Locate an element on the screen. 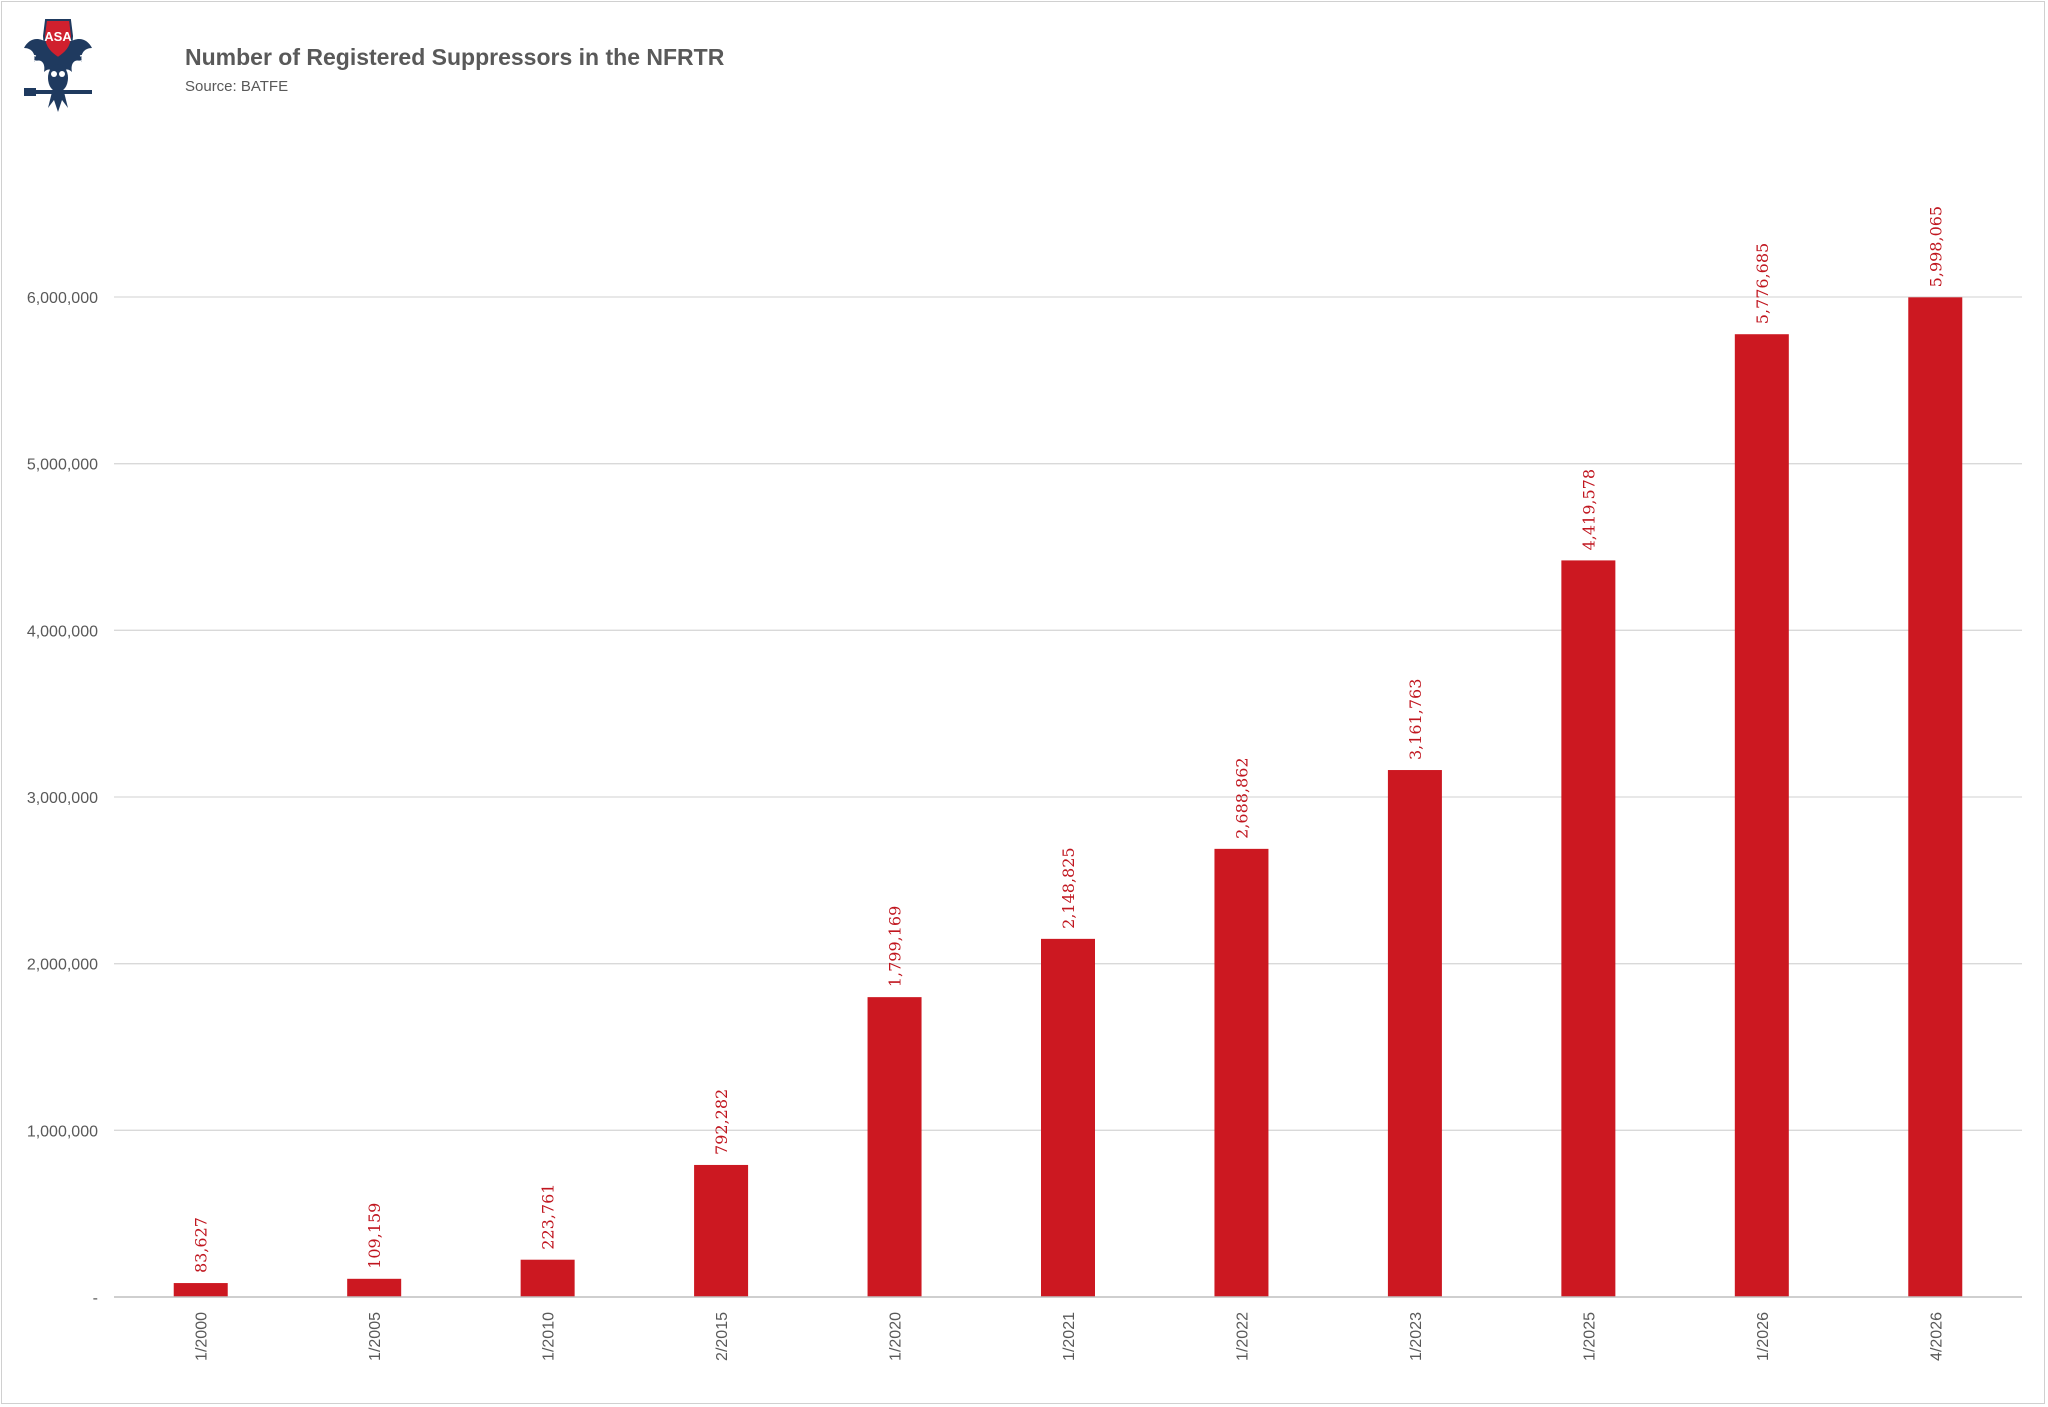  logo-text: ASA is located at coordinates (58, 36).